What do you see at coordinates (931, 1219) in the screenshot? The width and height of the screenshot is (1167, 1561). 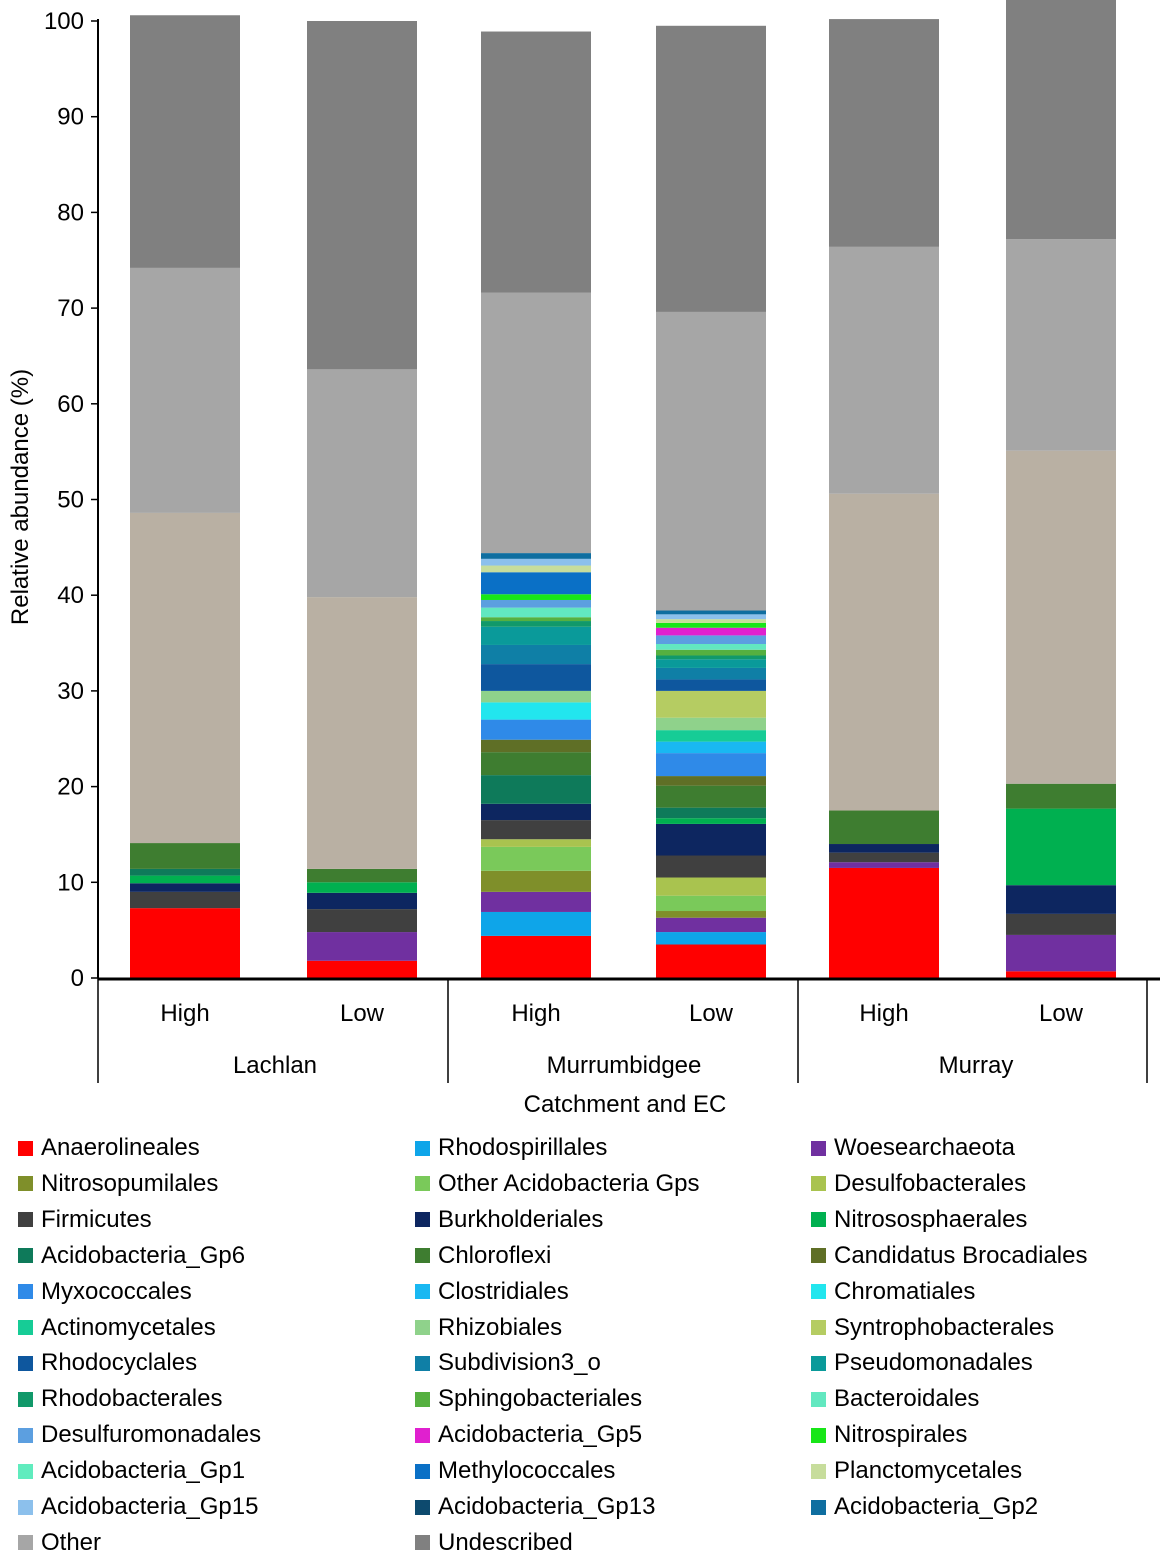 I see `legend-label: Nitrososphaerales` at bounding box center [931, 1219].